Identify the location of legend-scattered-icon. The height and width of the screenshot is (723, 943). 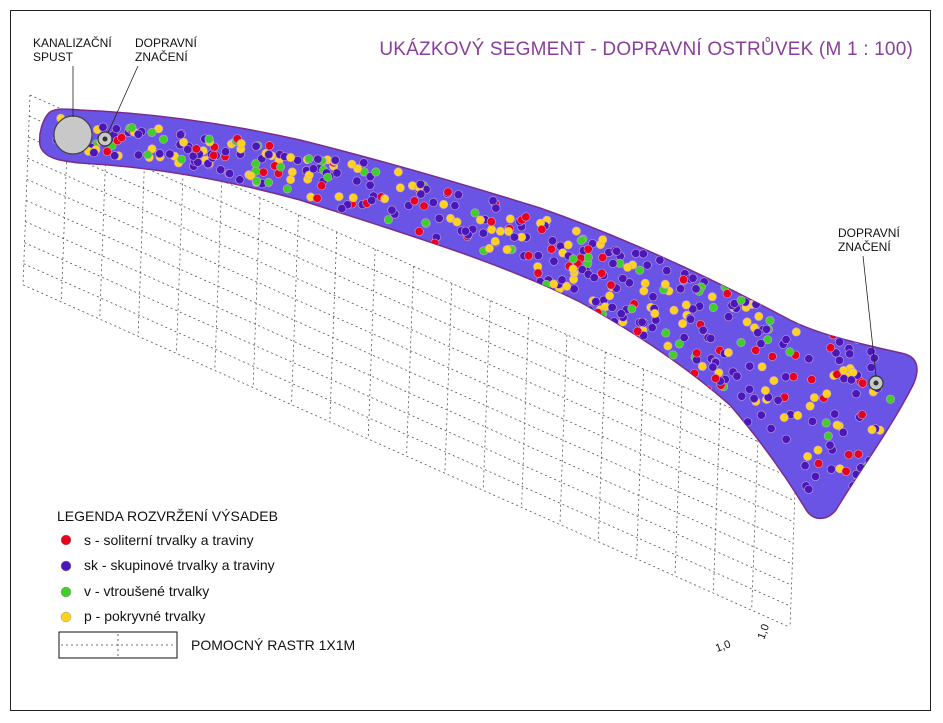
(66, 592).